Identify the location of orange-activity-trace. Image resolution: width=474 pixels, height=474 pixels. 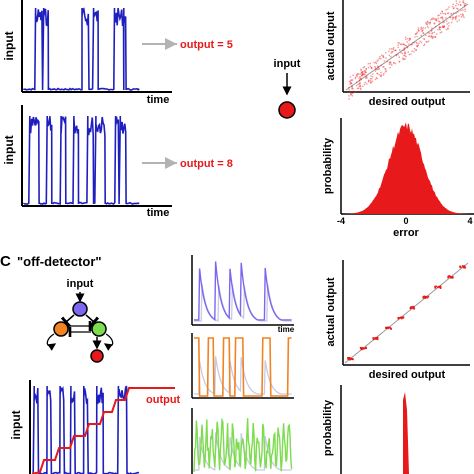
(243, 367).